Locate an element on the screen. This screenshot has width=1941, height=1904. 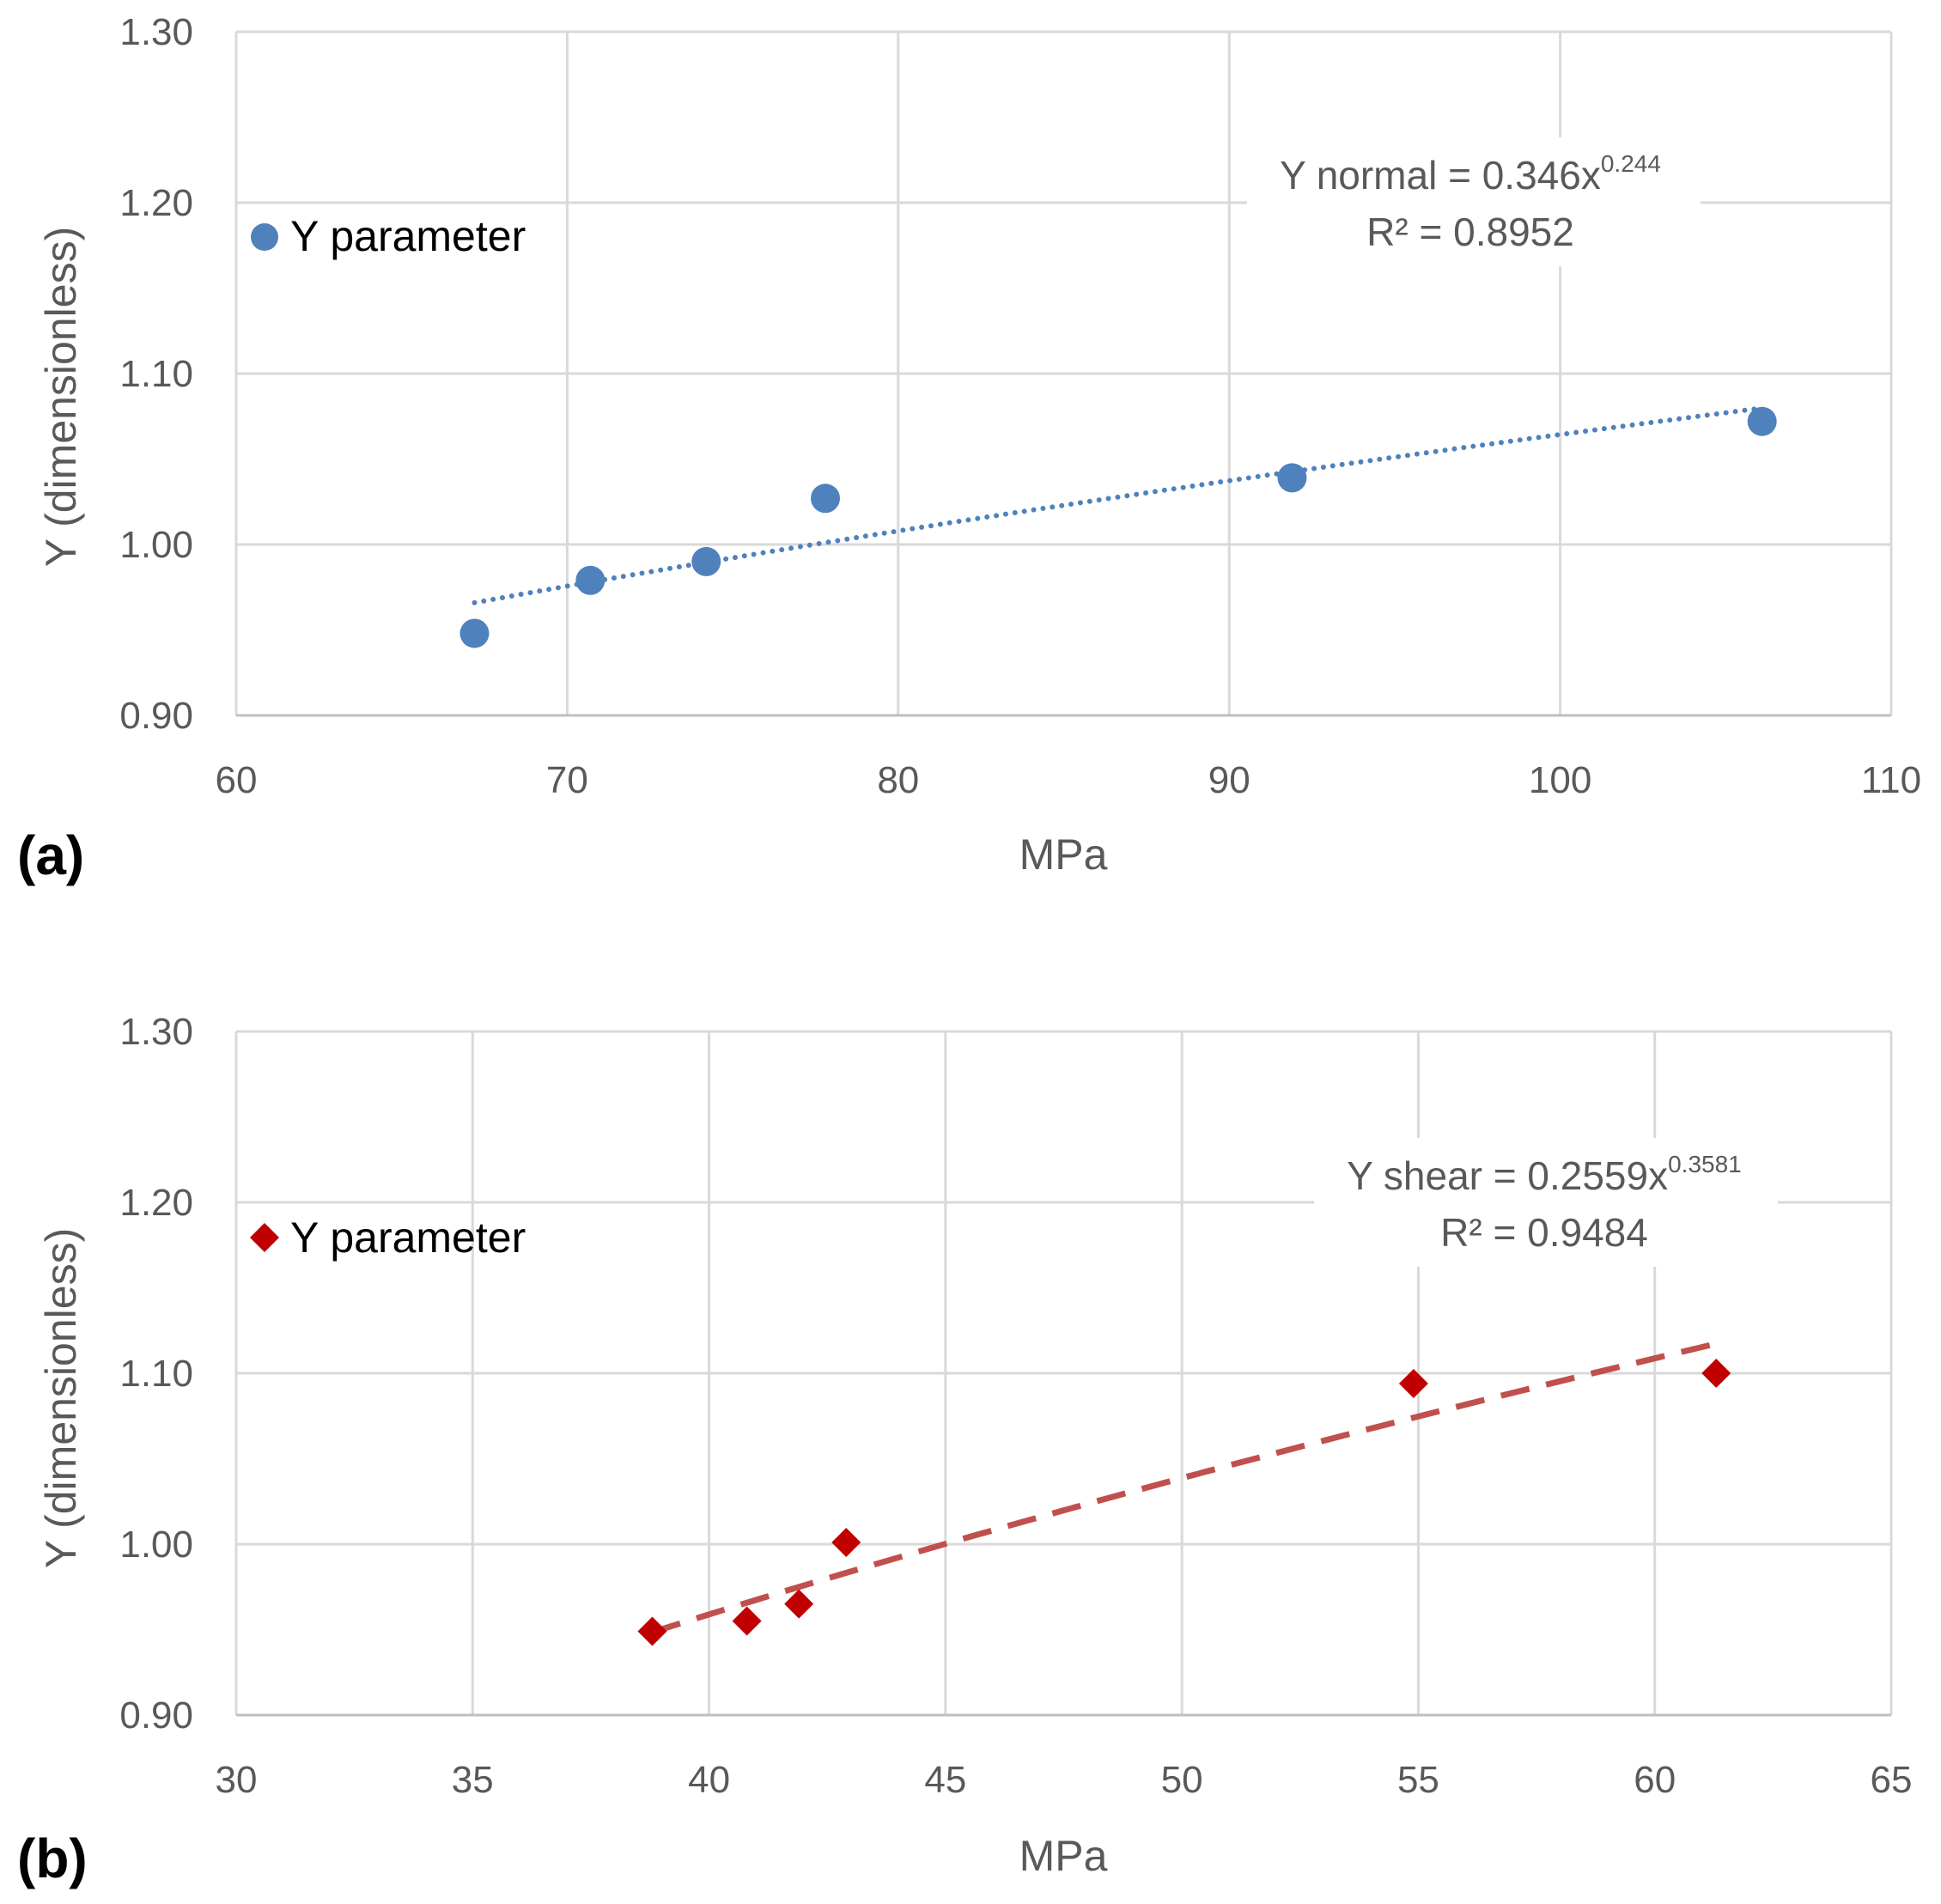
equation-text: Y shear = 0.2559x0.3581 is located at coordinates (1544, 1174).